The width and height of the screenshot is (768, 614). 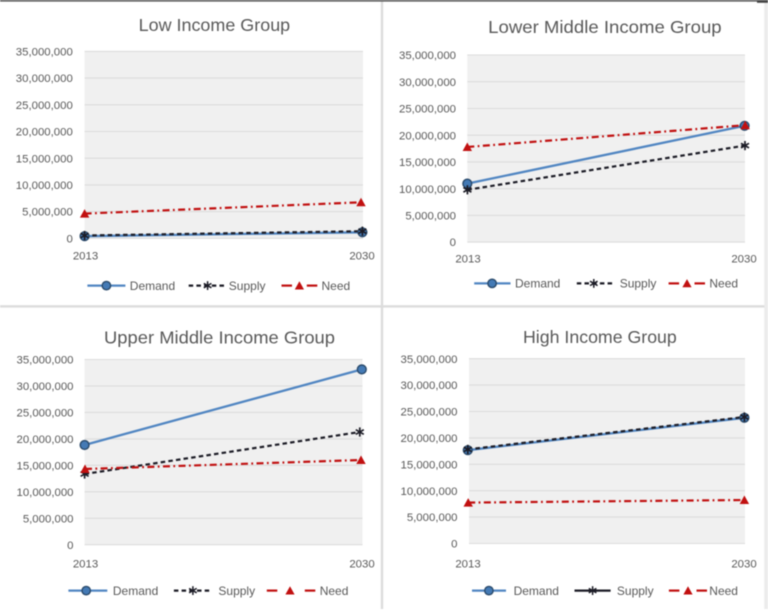 I want to click on svg-text: Low Income Group, so click(x=215, y=25).